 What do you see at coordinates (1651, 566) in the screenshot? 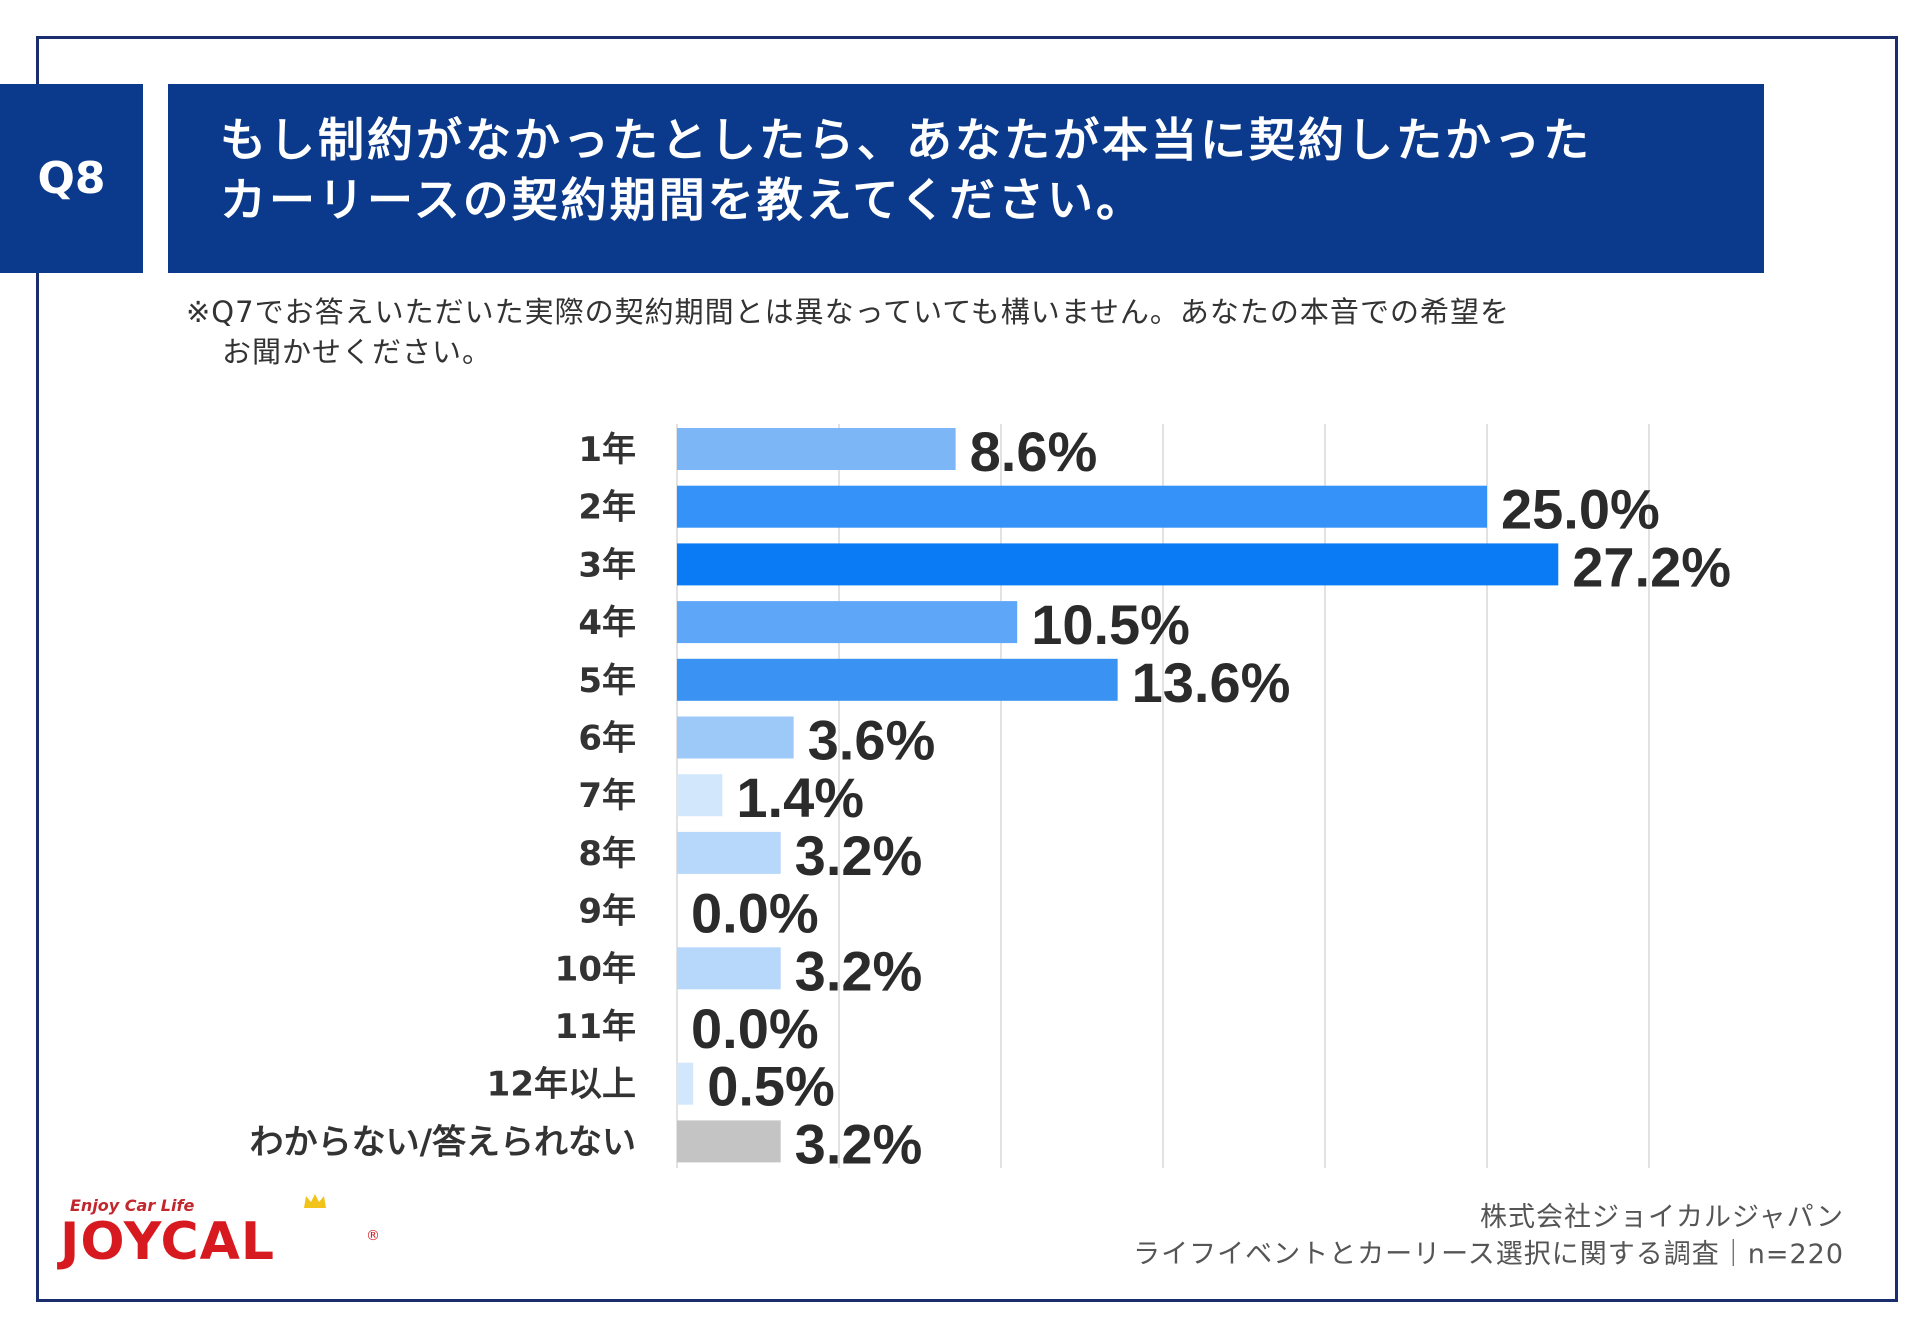
I see `value-label: 27.2%` at bounding box center [1651, 566].